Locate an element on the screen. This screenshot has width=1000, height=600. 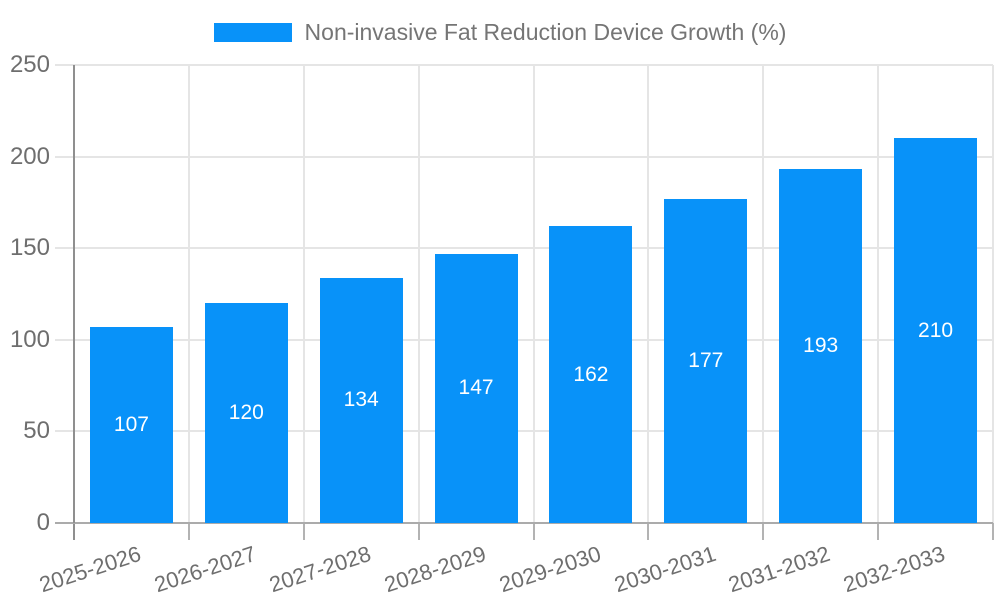
bar-value-label: 162 is located at coordinates (591, 374).